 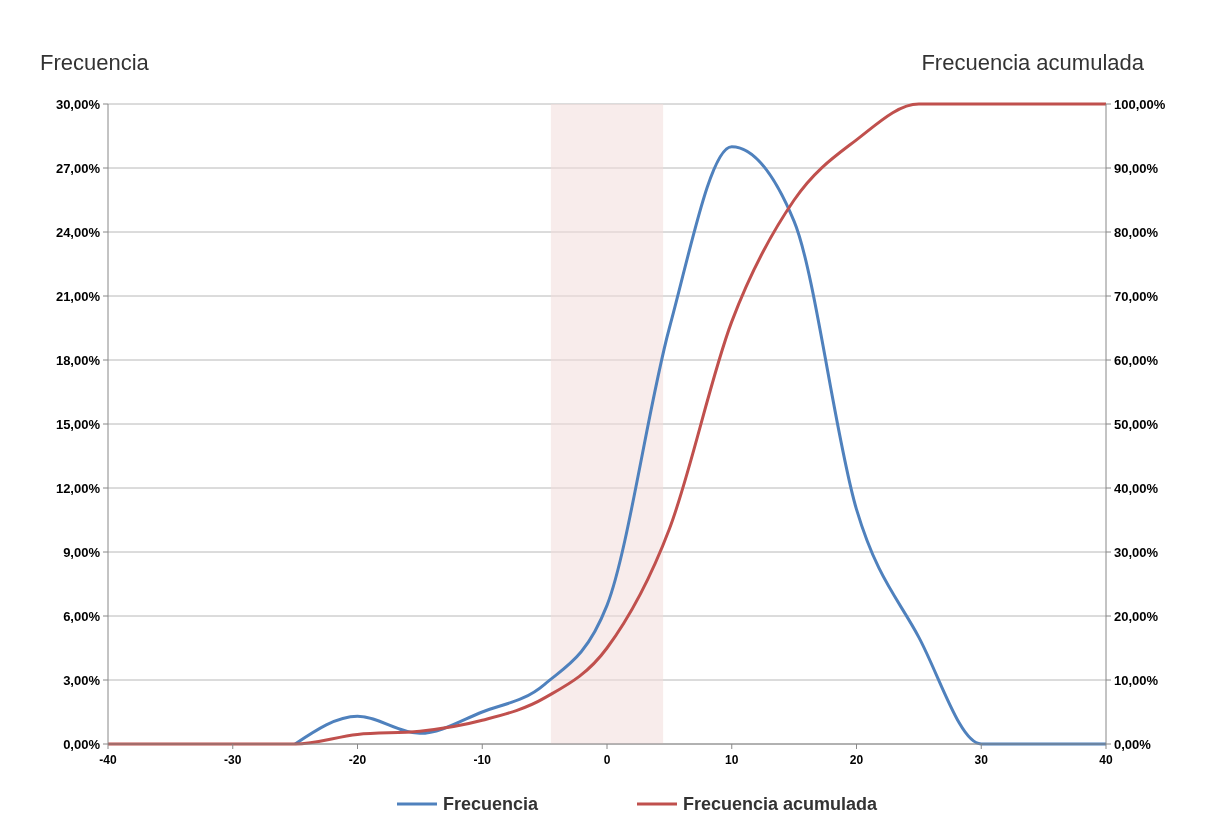 What do you see at coordinates (78, 424) in the screenshot?
I see `y-tick-label: 15,00%` at bounding box center [78, 424].